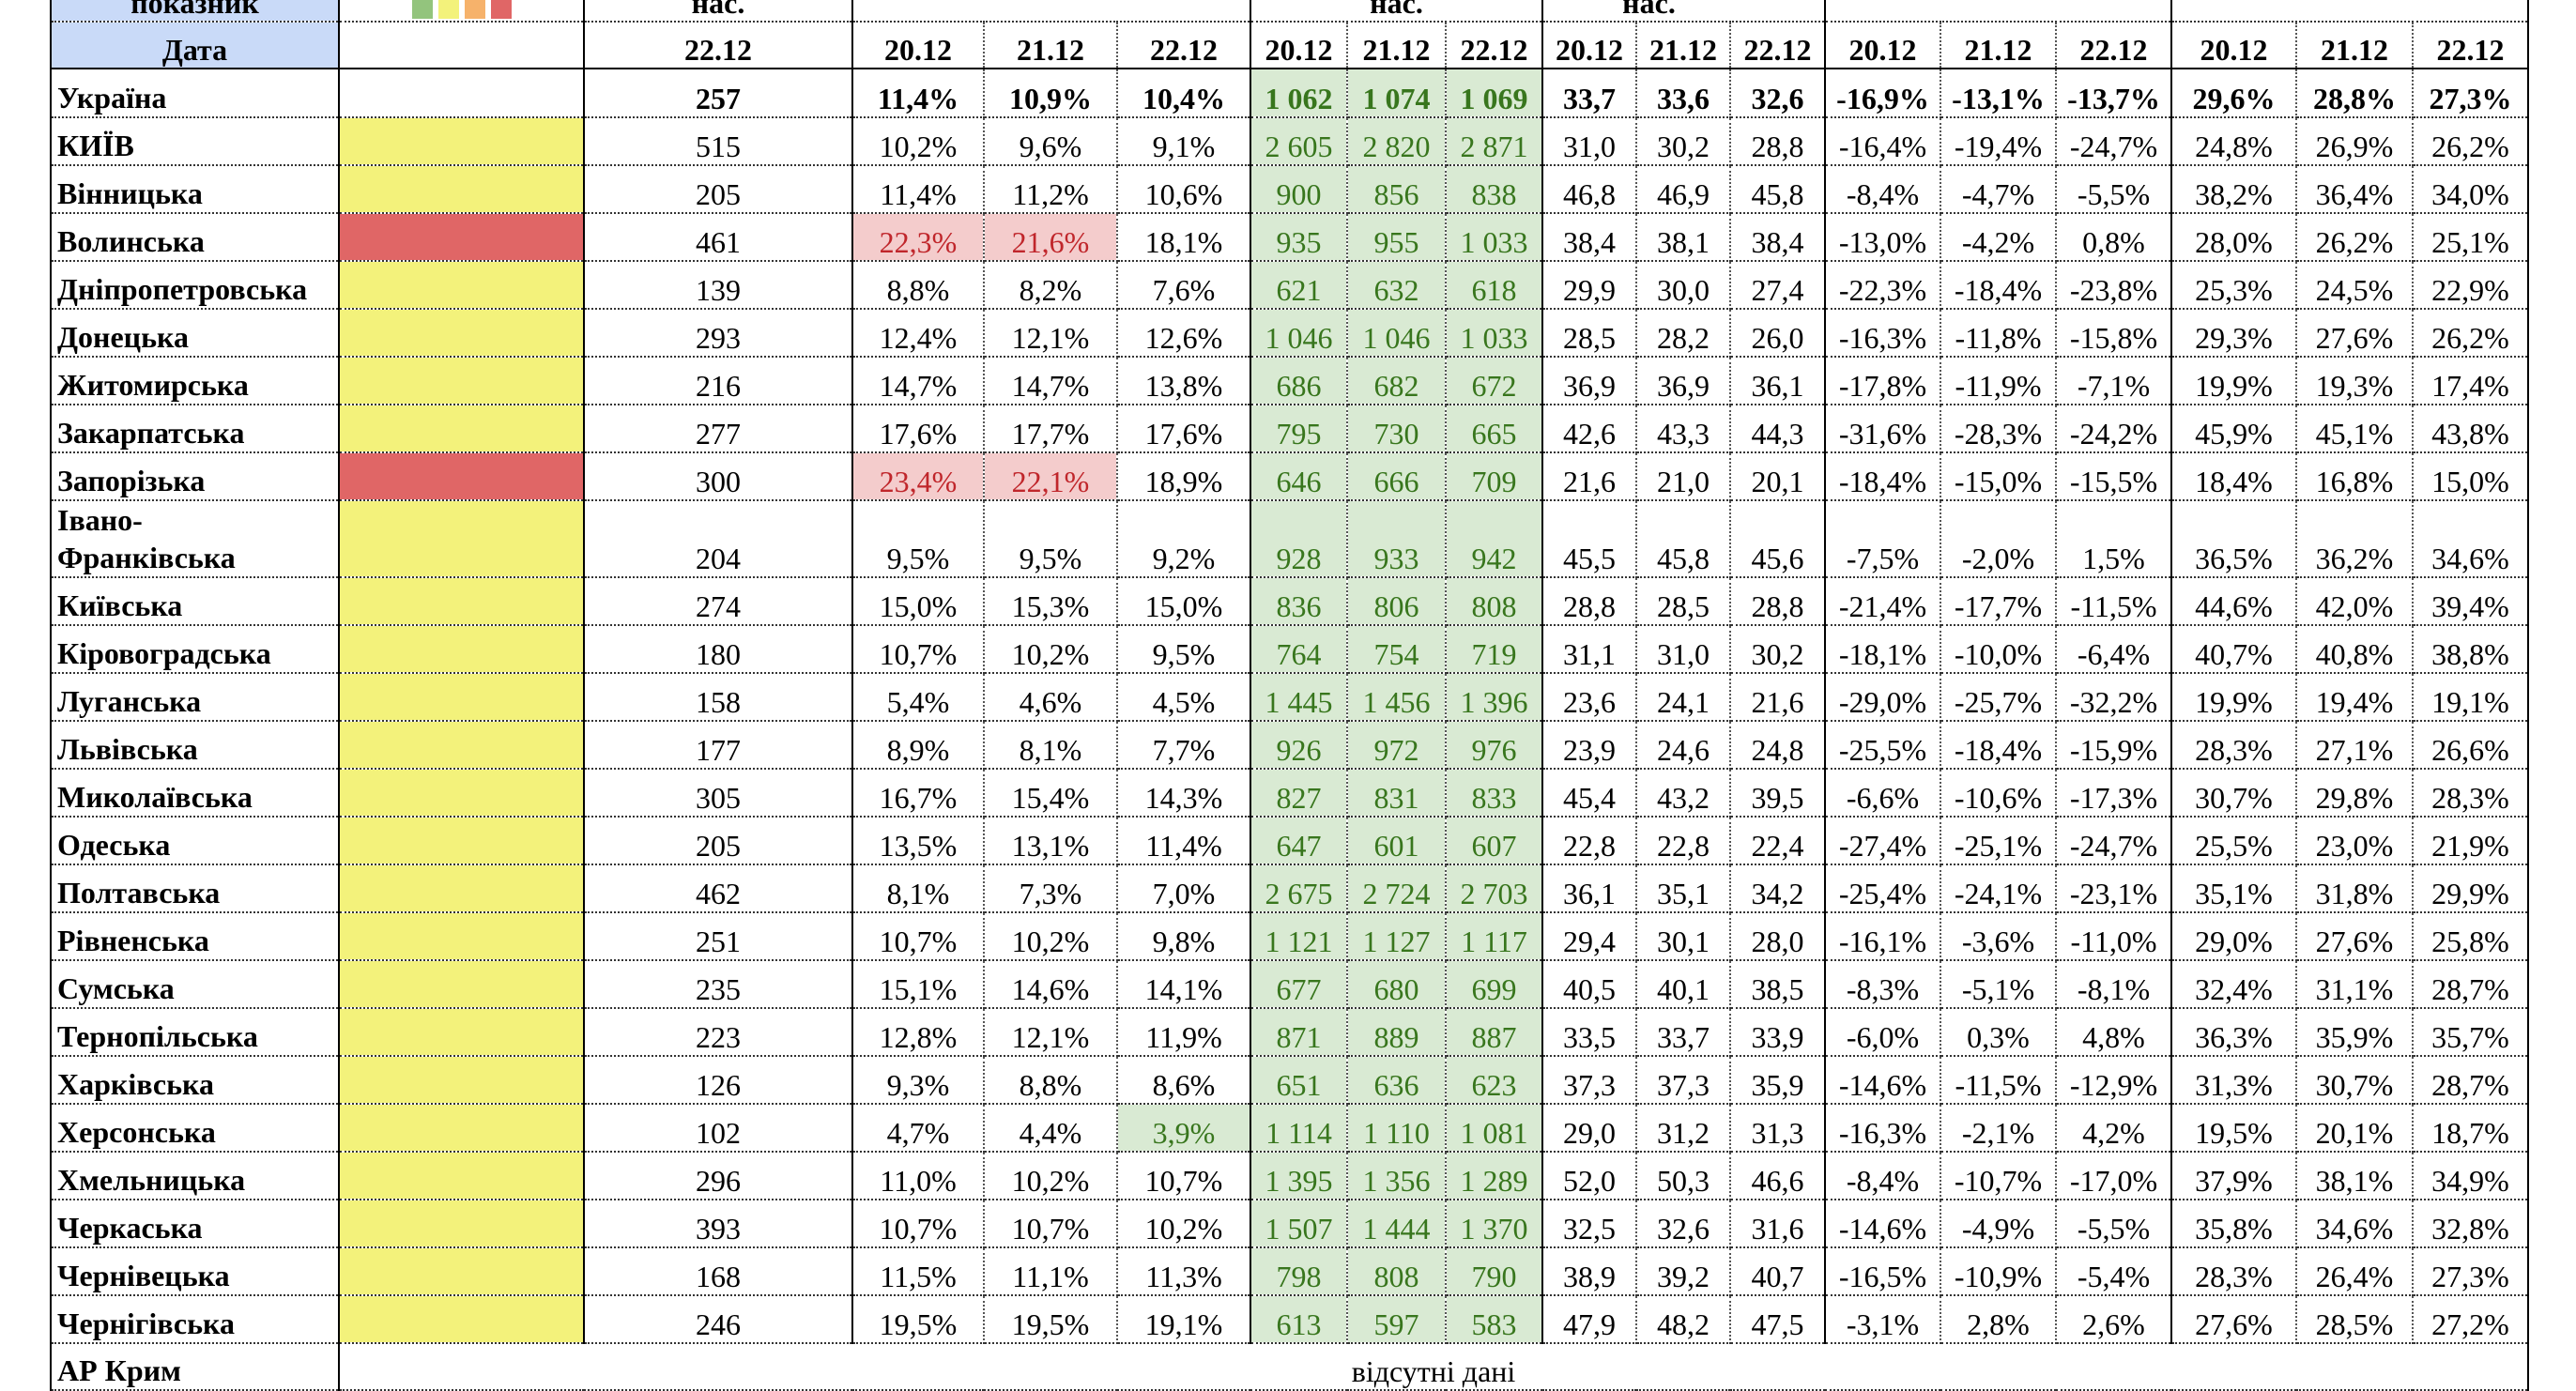 The width and height of the screenshot is (2576, 1391). What do you see at coordinates (1684, 11) in the screenshot?
I see `group-label: нас.` at bounding box center [1684, 11].